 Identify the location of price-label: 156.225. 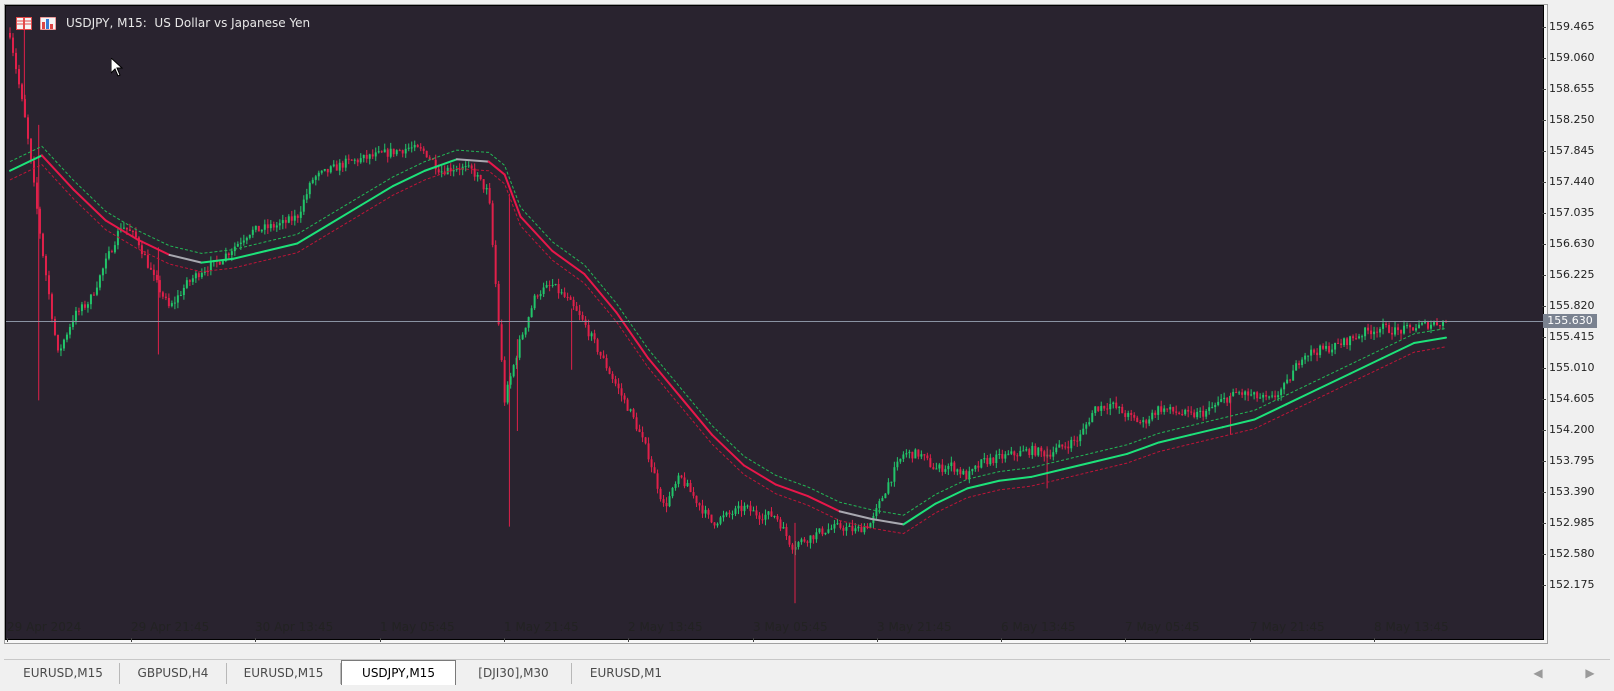
(1572, 274).